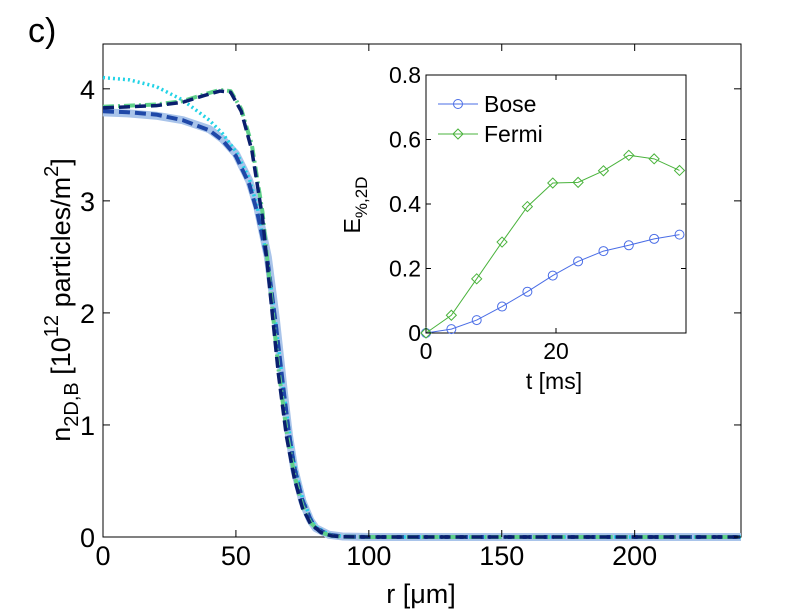  Describe the element at coordinates (87, 90) in the screenshot. I see `main-y-tick-label: 4` at that location.